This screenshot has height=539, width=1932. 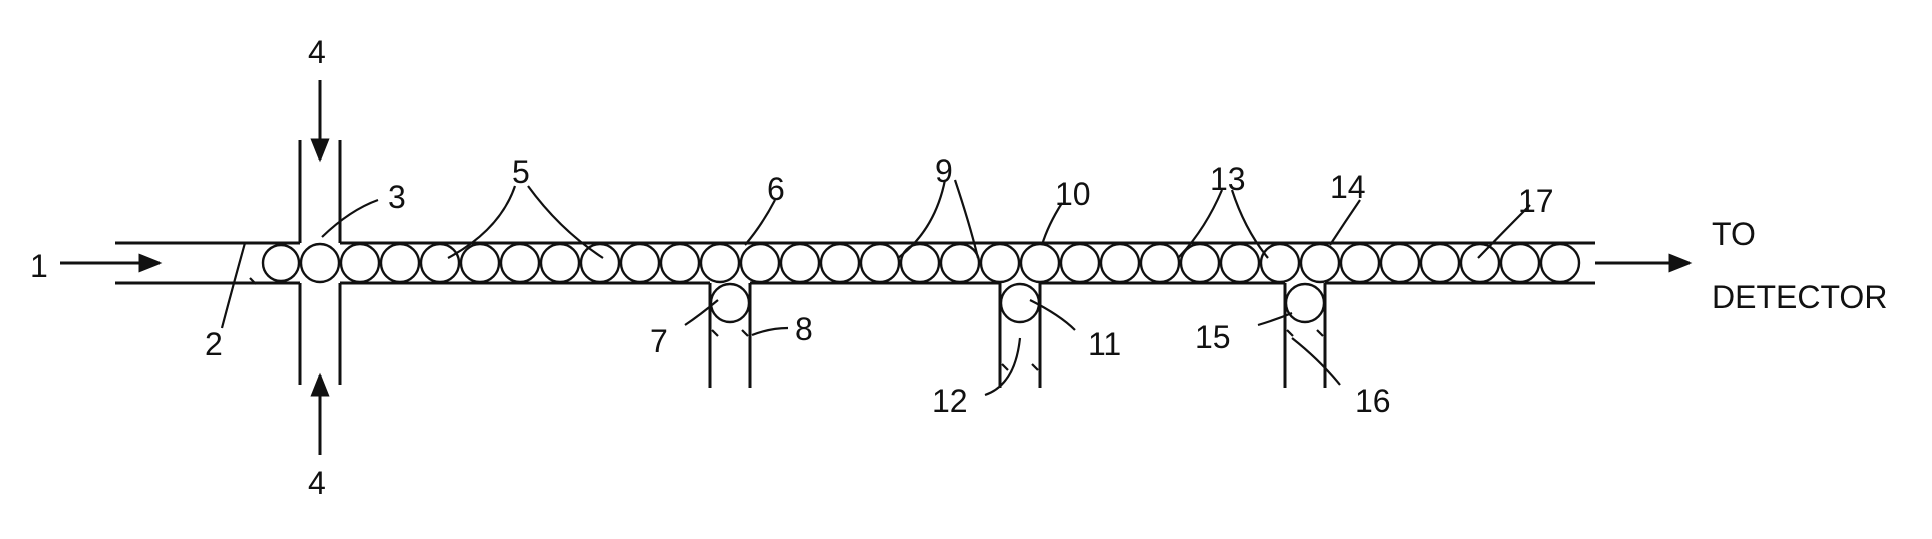 I want to click on label-1: 1, so click(x=39, y=266).